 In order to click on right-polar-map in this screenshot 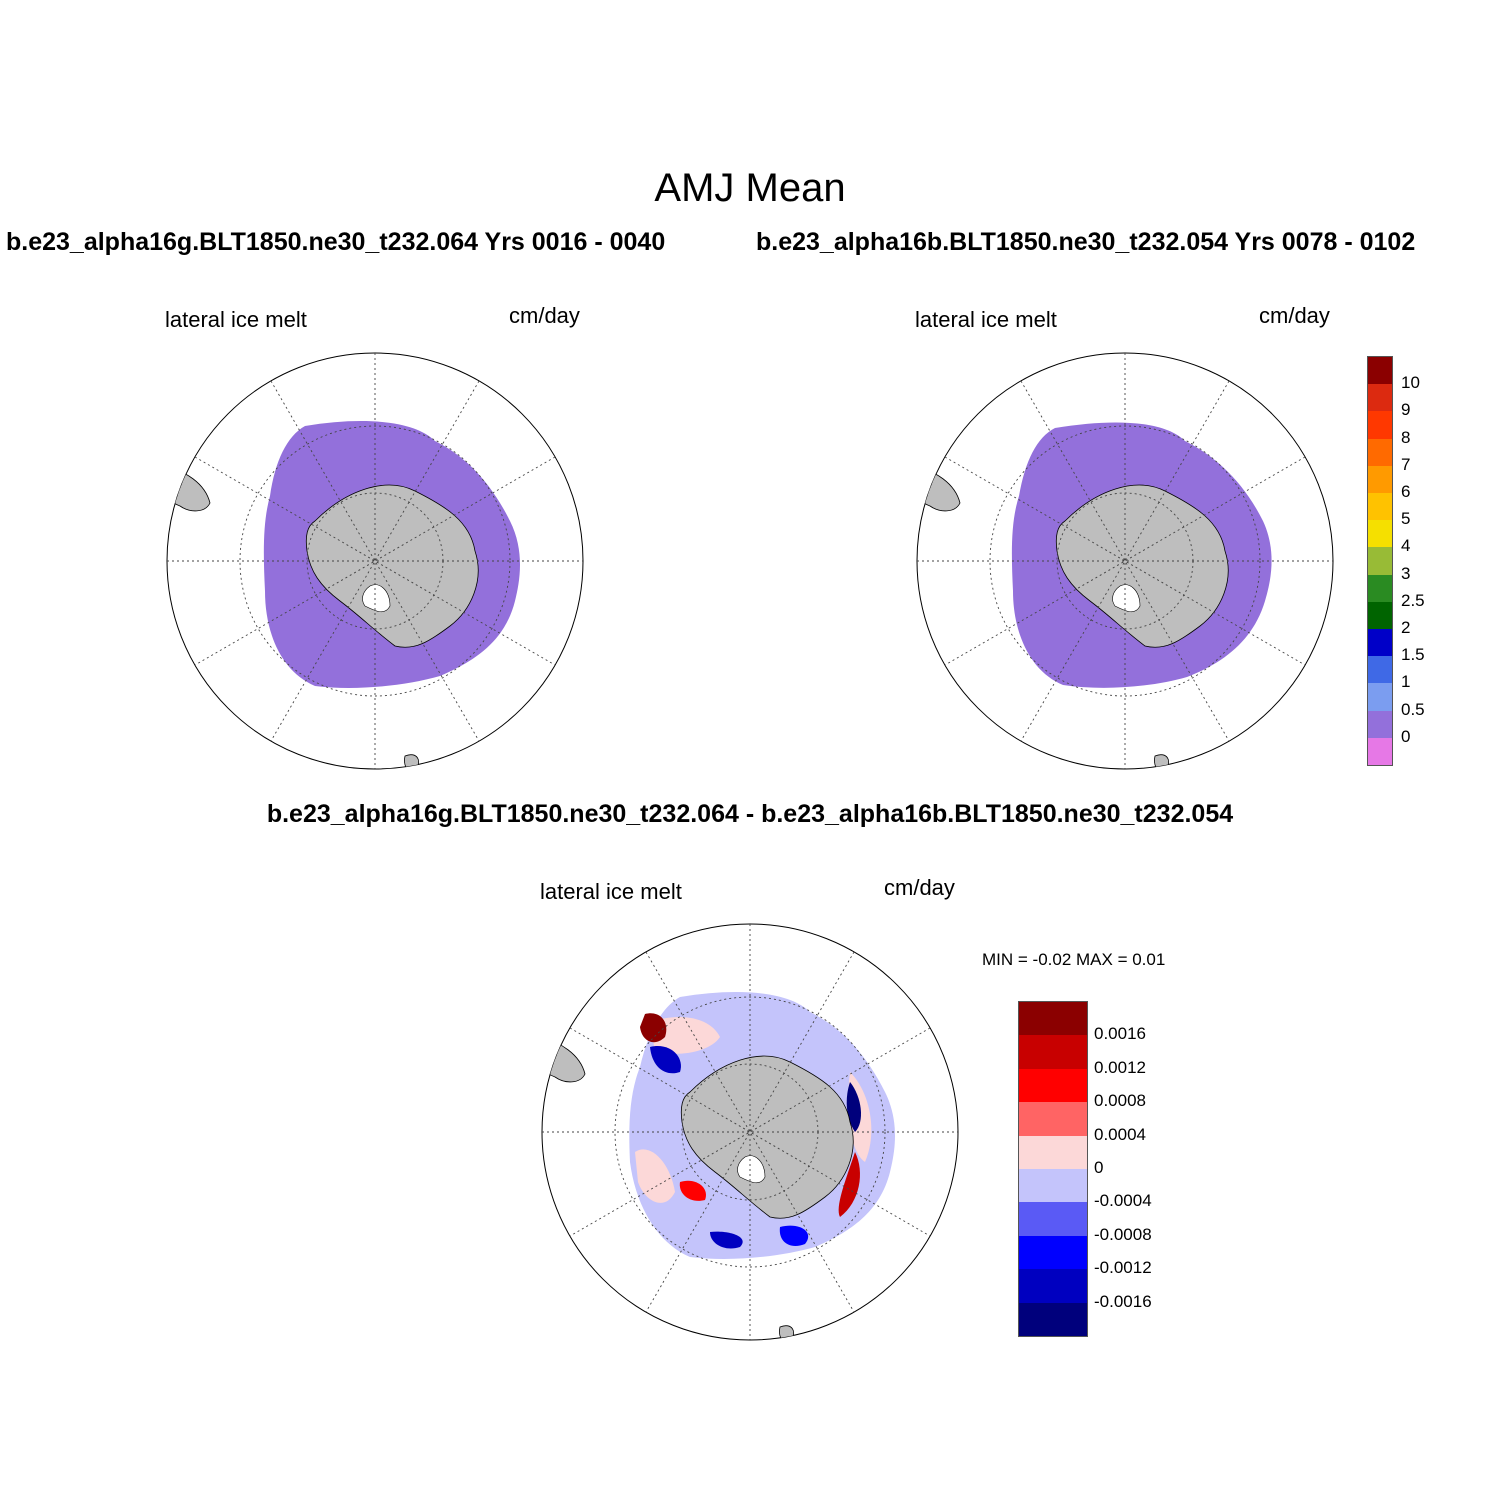, I will do `click(1125, 561)`.